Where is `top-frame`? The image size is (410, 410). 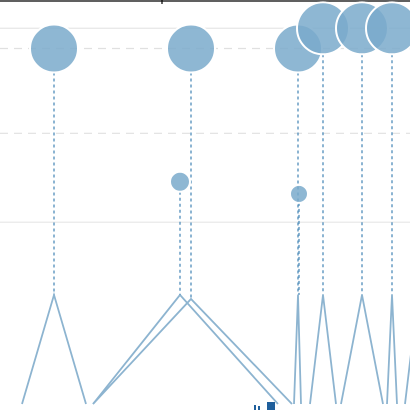
top-frame is located at coordinates (205, 2).